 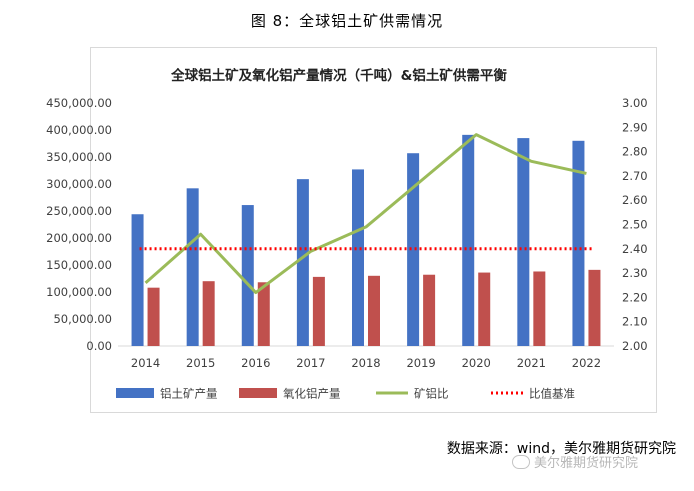 I want to click on y-right-tick-label: 2.90, so click(x=635, y=127).